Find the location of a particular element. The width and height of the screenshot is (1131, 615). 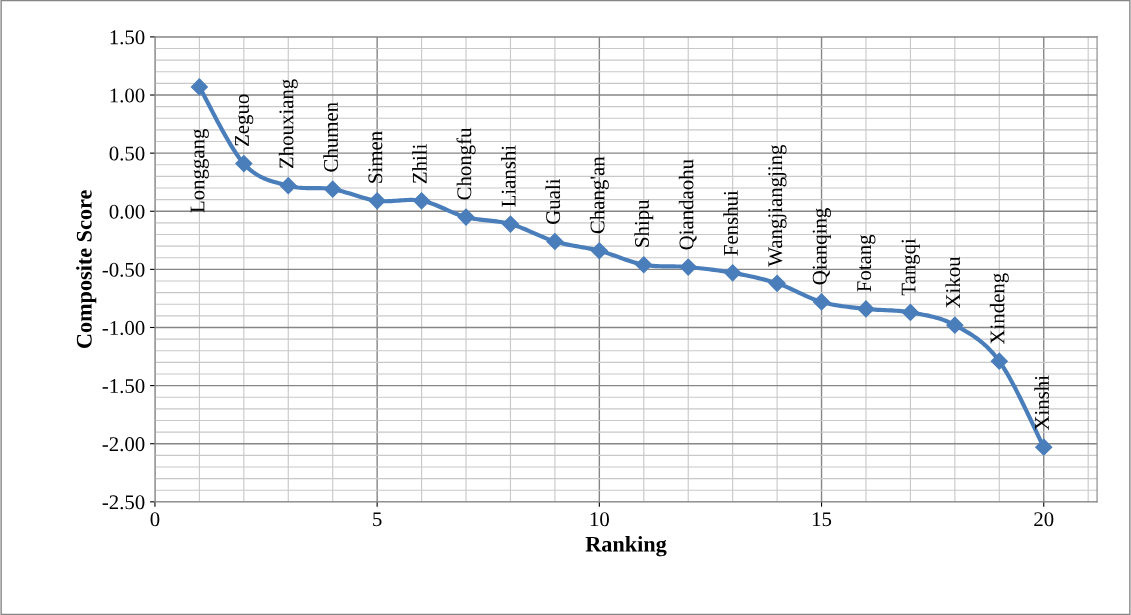

annotation: Qianqing is located at coordinates (821, 246).